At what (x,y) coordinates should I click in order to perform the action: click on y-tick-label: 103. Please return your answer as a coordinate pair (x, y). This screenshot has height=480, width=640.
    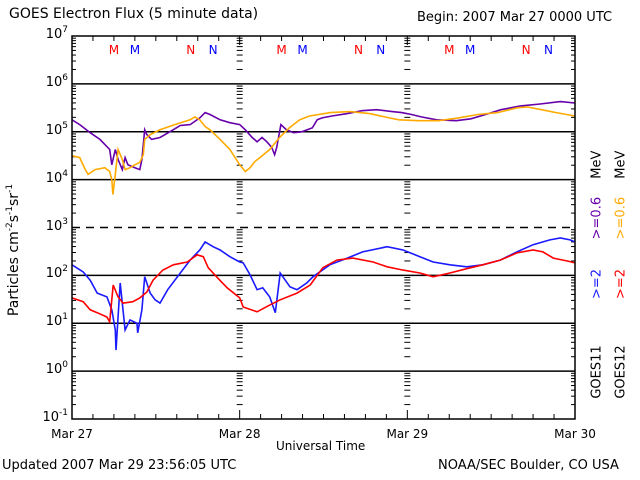
    Looking at the image, I should click on (48, 225).